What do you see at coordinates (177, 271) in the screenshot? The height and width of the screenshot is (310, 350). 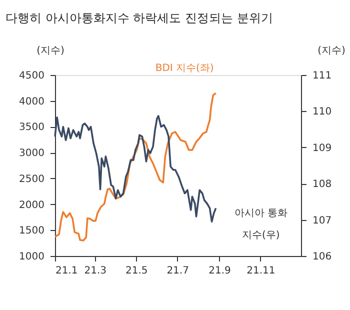 I see `x-tick-label: 21.7` at bounding box center [177, 271].